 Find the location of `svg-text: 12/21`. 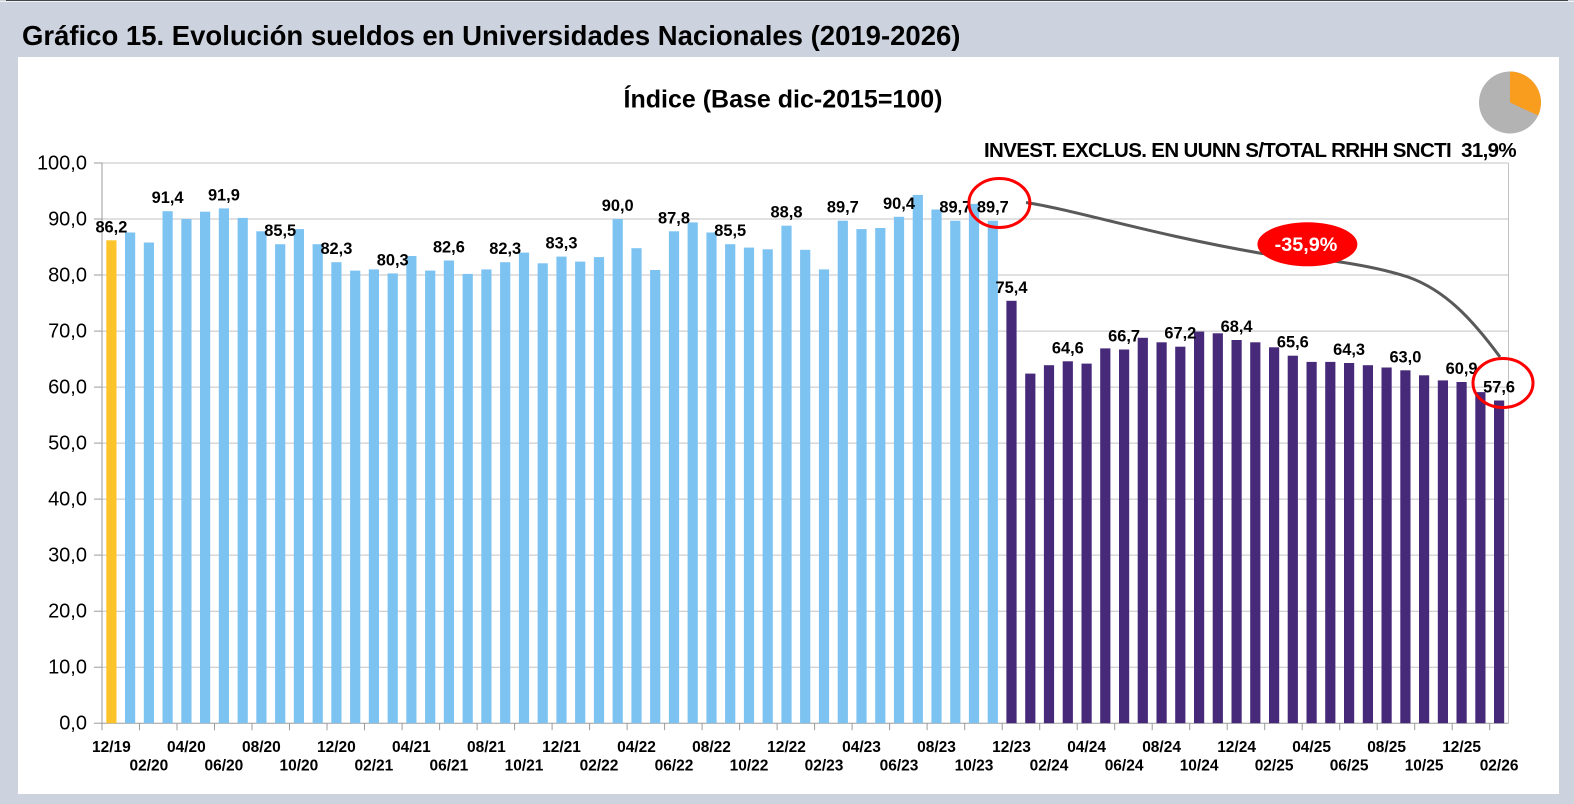

svg-text: 12/21 is located at coordinates (561, 747).